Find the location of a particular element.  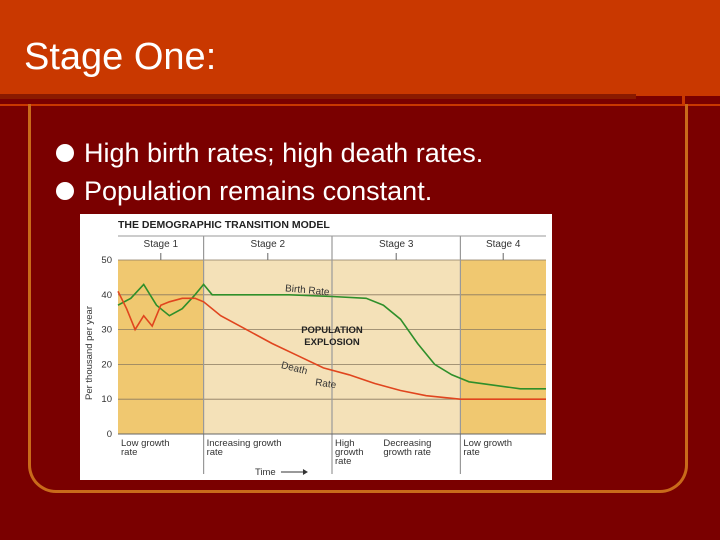

y-axis-label: Per thousand per year is located at coordinates (89, 353).